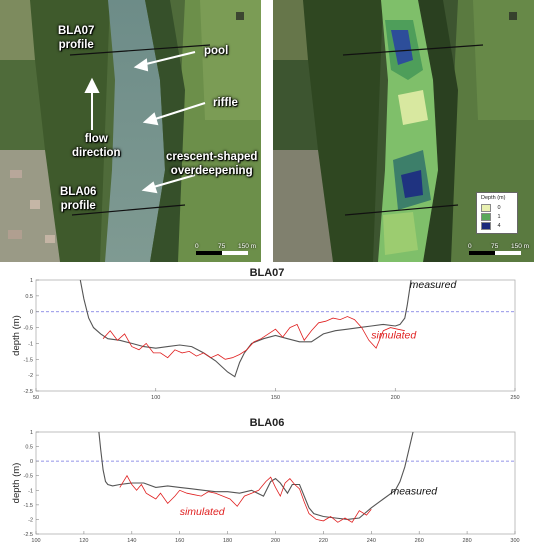 Image resolution: width=534 pixels, height=550 pixels. What do you see at coordinates (467, 541) in the screenshot?
I see `x-tick-label: 280` at bounding box center [467, 541].